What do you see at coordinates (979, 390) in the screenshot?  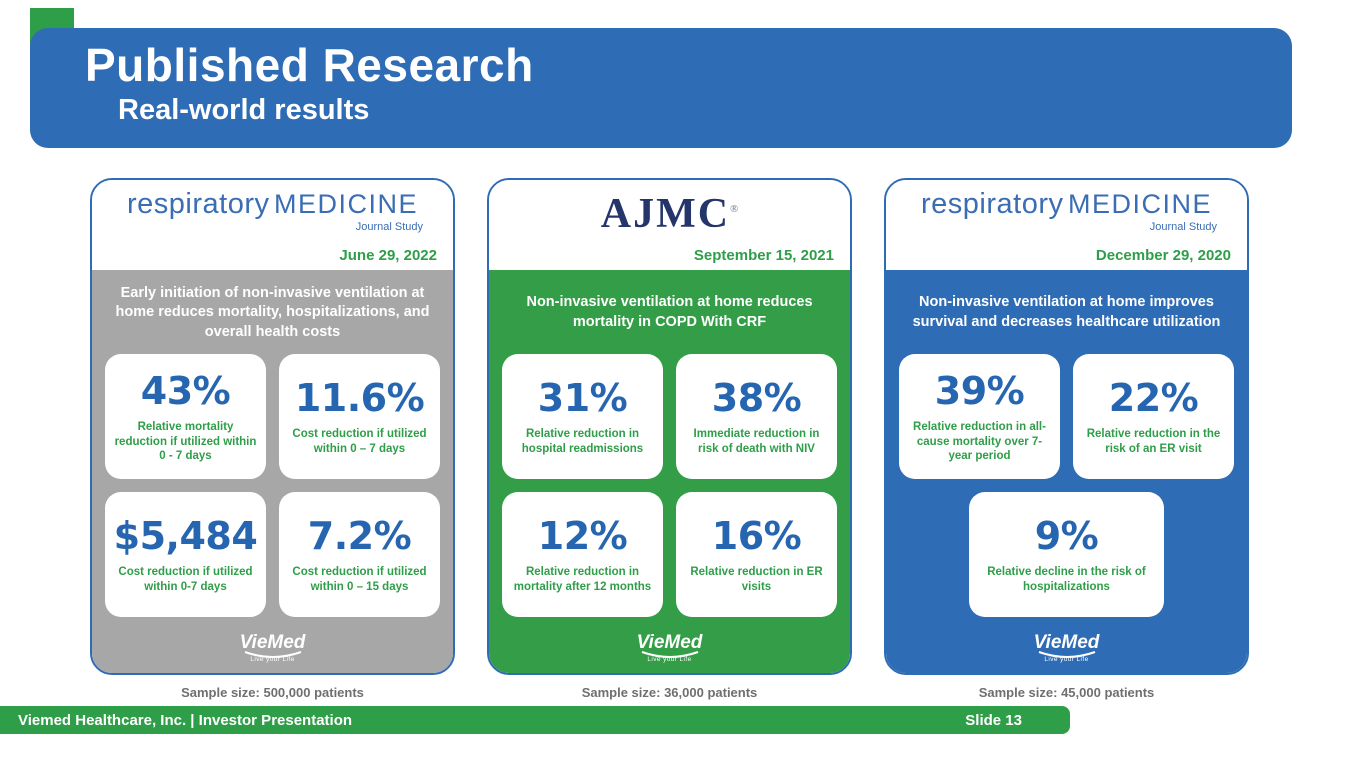 I see `stat-value: 39%` at bounding box center [979, 390].